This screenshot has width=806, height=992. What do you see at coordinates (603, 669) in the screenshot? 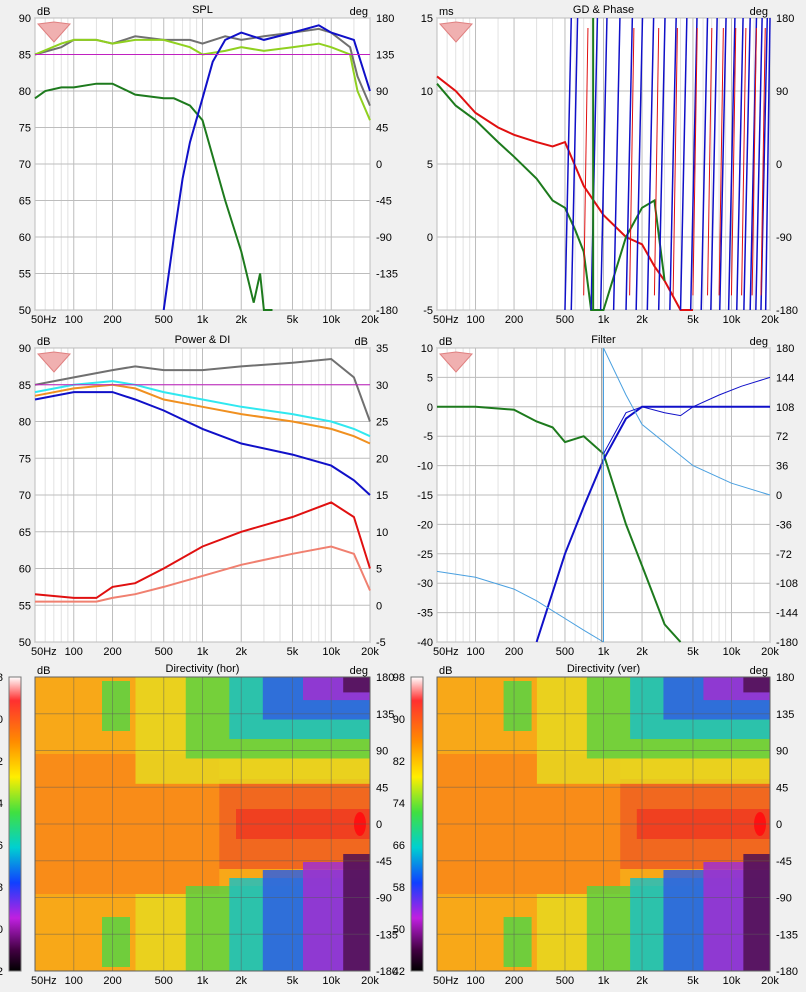
I see `chart-title: Directivity (ver)` at bounding box center [603, 669].